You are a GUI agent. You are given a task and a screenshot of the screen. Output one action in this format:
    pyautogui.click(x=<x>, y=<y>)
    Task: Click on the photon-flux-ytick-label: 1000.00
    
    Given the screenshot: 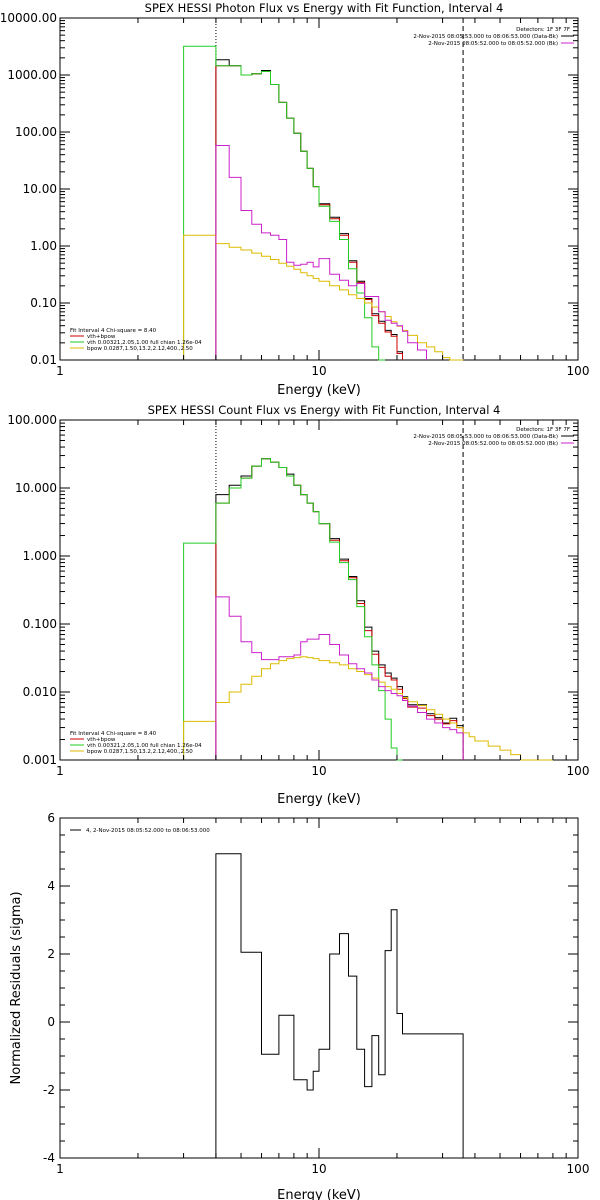 What is the action you would take?
    pyautogui.click(x=32, y=75)
    